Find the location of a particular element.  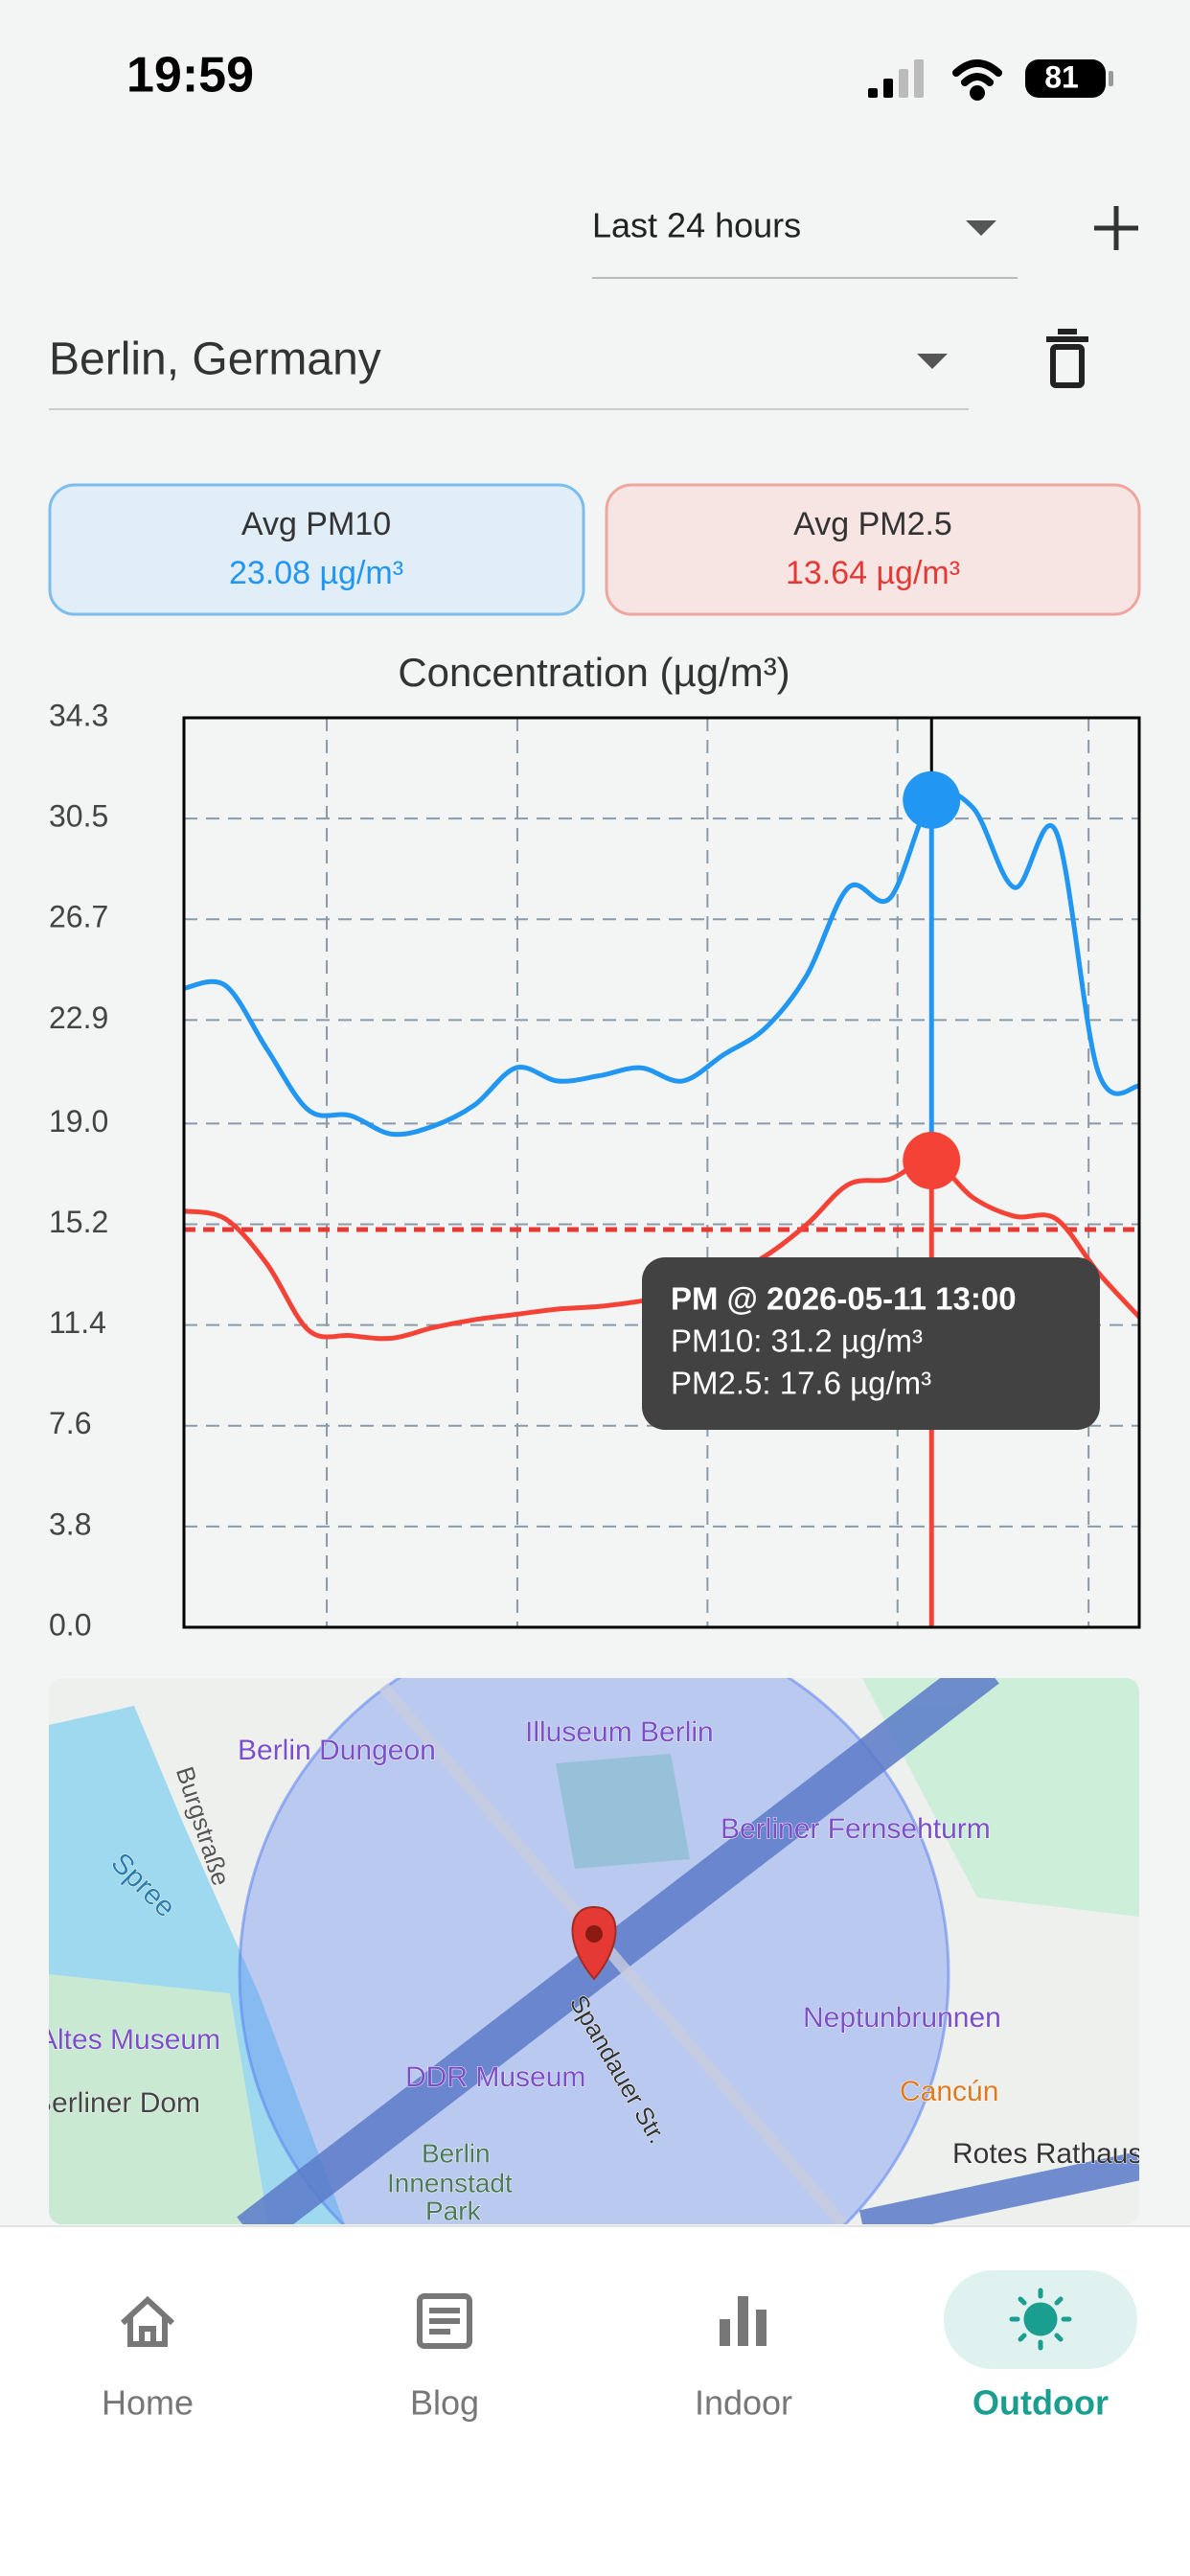

add-button is located at coordinates (1116, 228).